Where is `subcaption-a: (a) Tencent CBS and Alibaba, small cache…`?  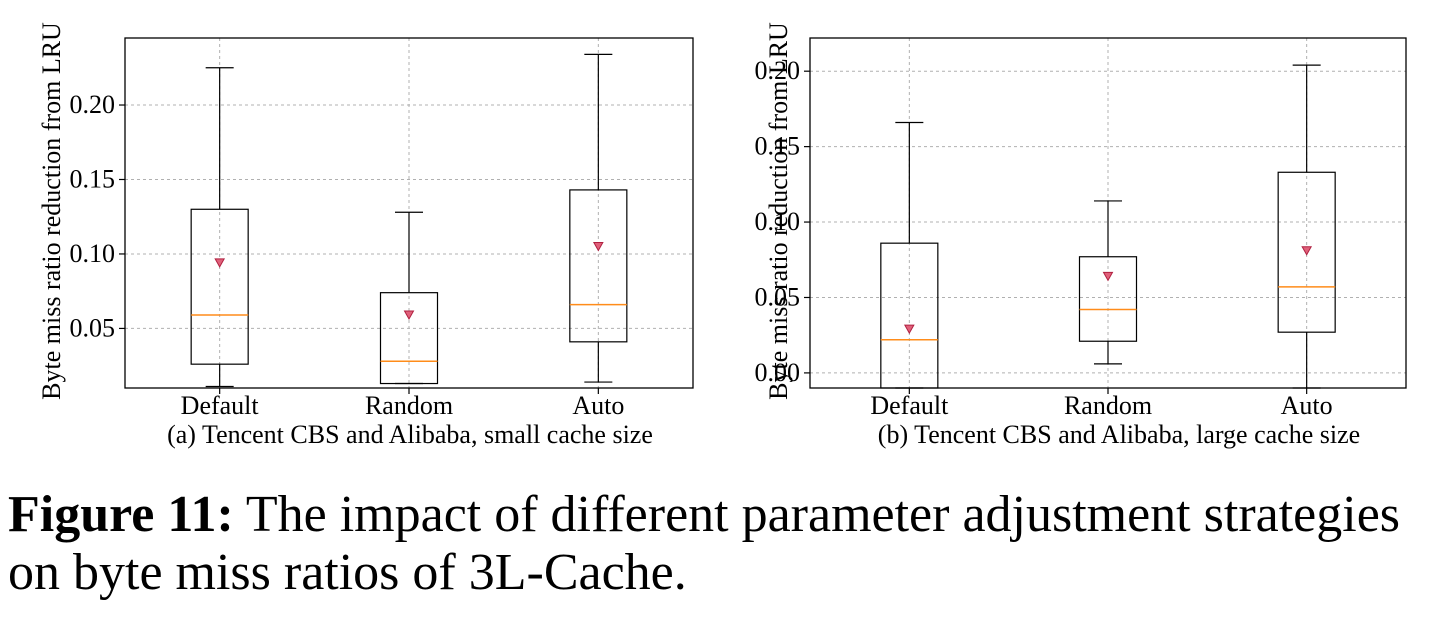 subcaption-a: (a) Tencent CBS and Alibaba, small cache… is located at coordinates (410, 434).